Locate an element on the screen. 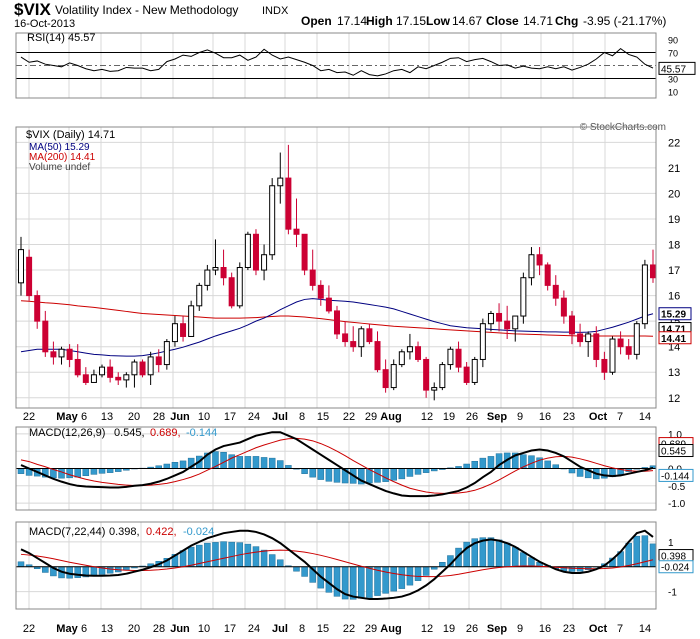  macd1-legend-signal: 0.689, is located at coordinates (165, 433).